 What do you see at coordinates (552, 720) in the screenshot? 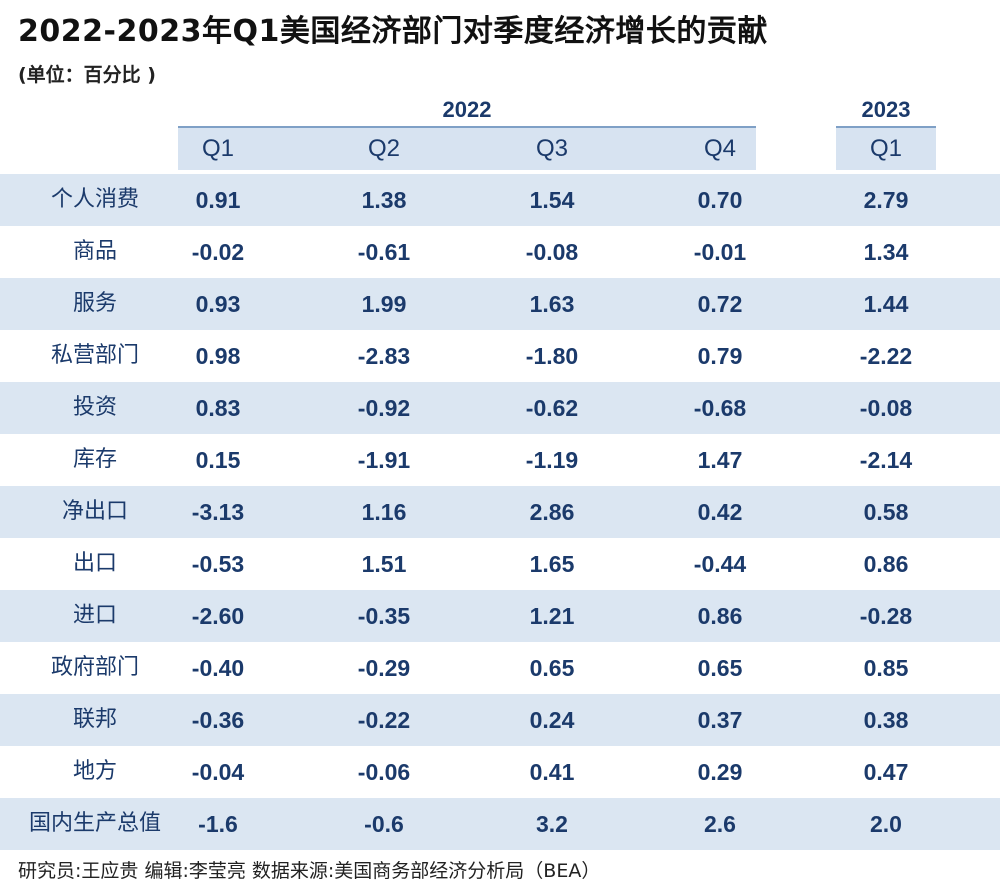
I see `table-cell: 0.24` at bounding box center [552, 720].